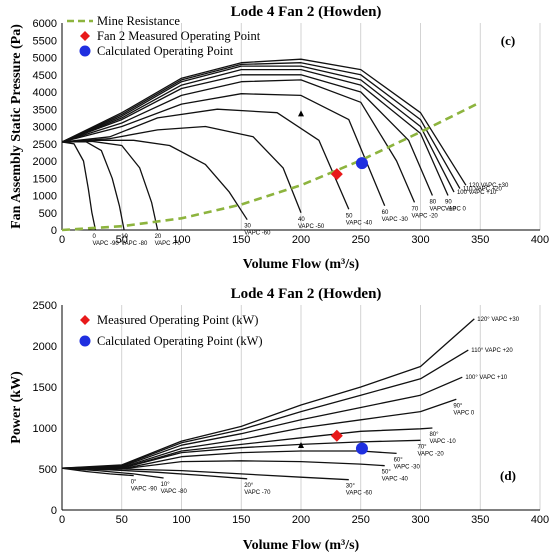 The width and height of the screenshot is (550, 560). I want to click on curve-label: 80°, so click(434, 435).